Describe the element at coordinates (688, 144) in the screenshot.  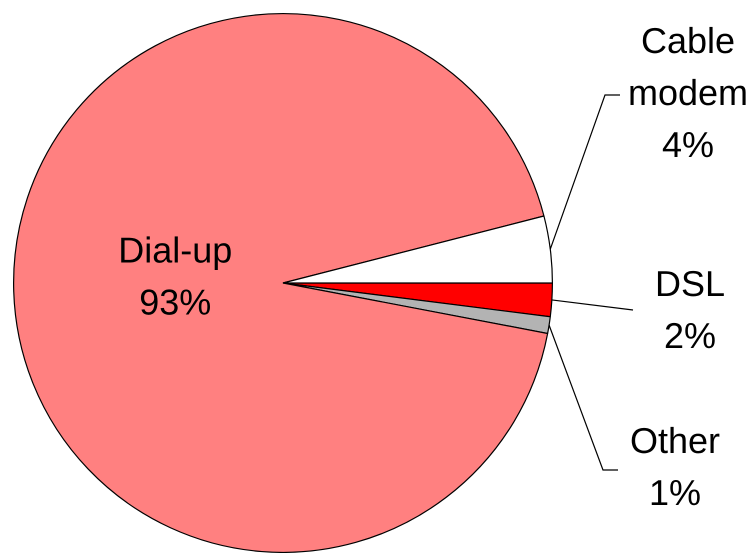
I see `data-label: 4%` at that location.